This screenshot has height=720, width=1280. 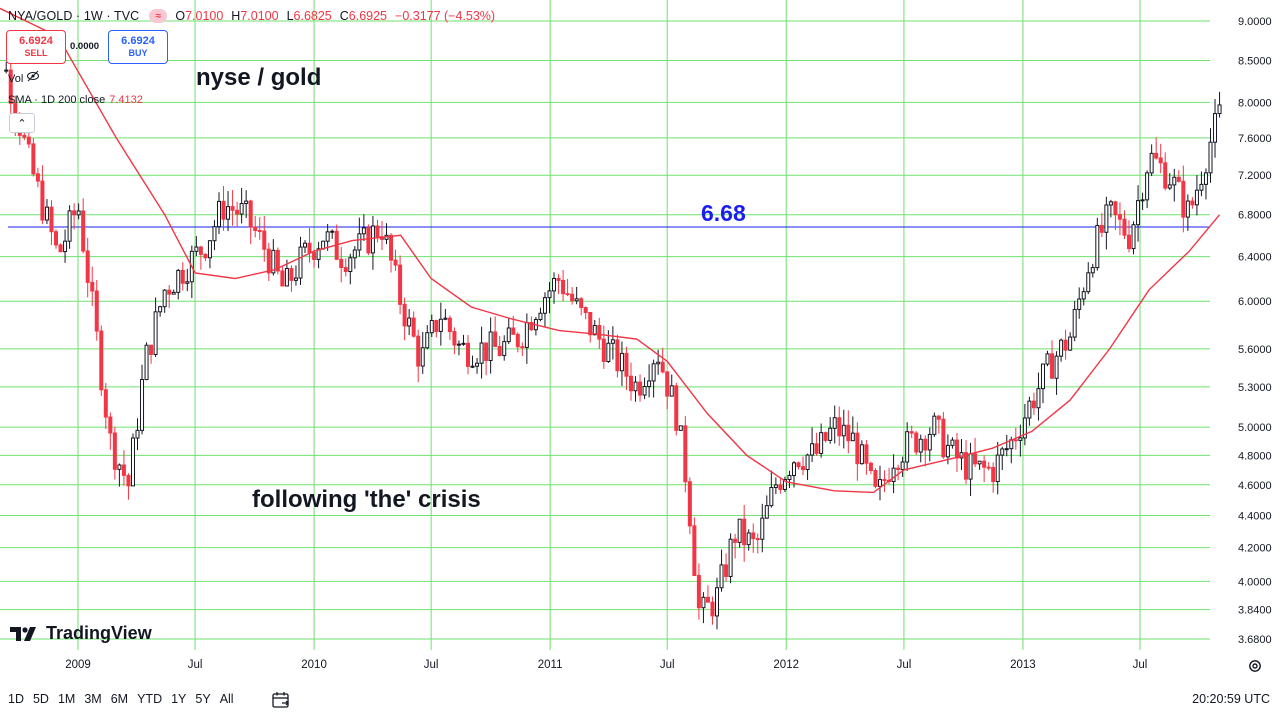 I want to click on range-6m: 6M, so click(x=119, y=699).